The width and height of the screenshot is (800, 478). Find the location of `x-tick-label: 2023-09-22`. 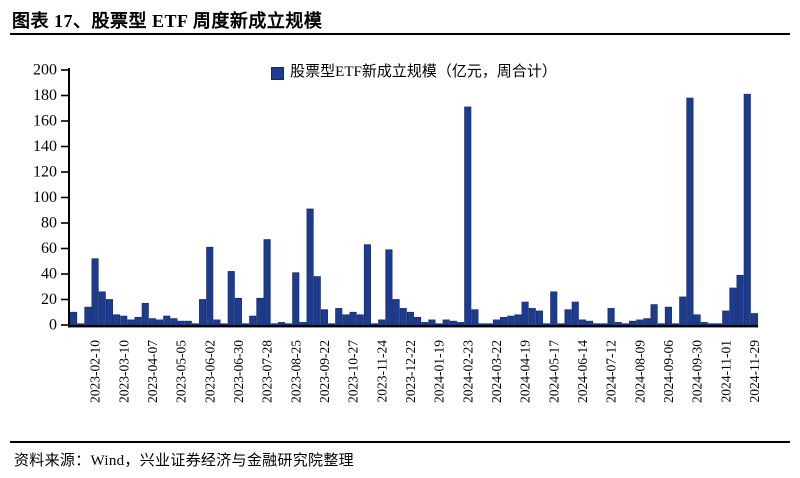

x-tick-label: 2023-09-22 is located at coordinates (324, 371).